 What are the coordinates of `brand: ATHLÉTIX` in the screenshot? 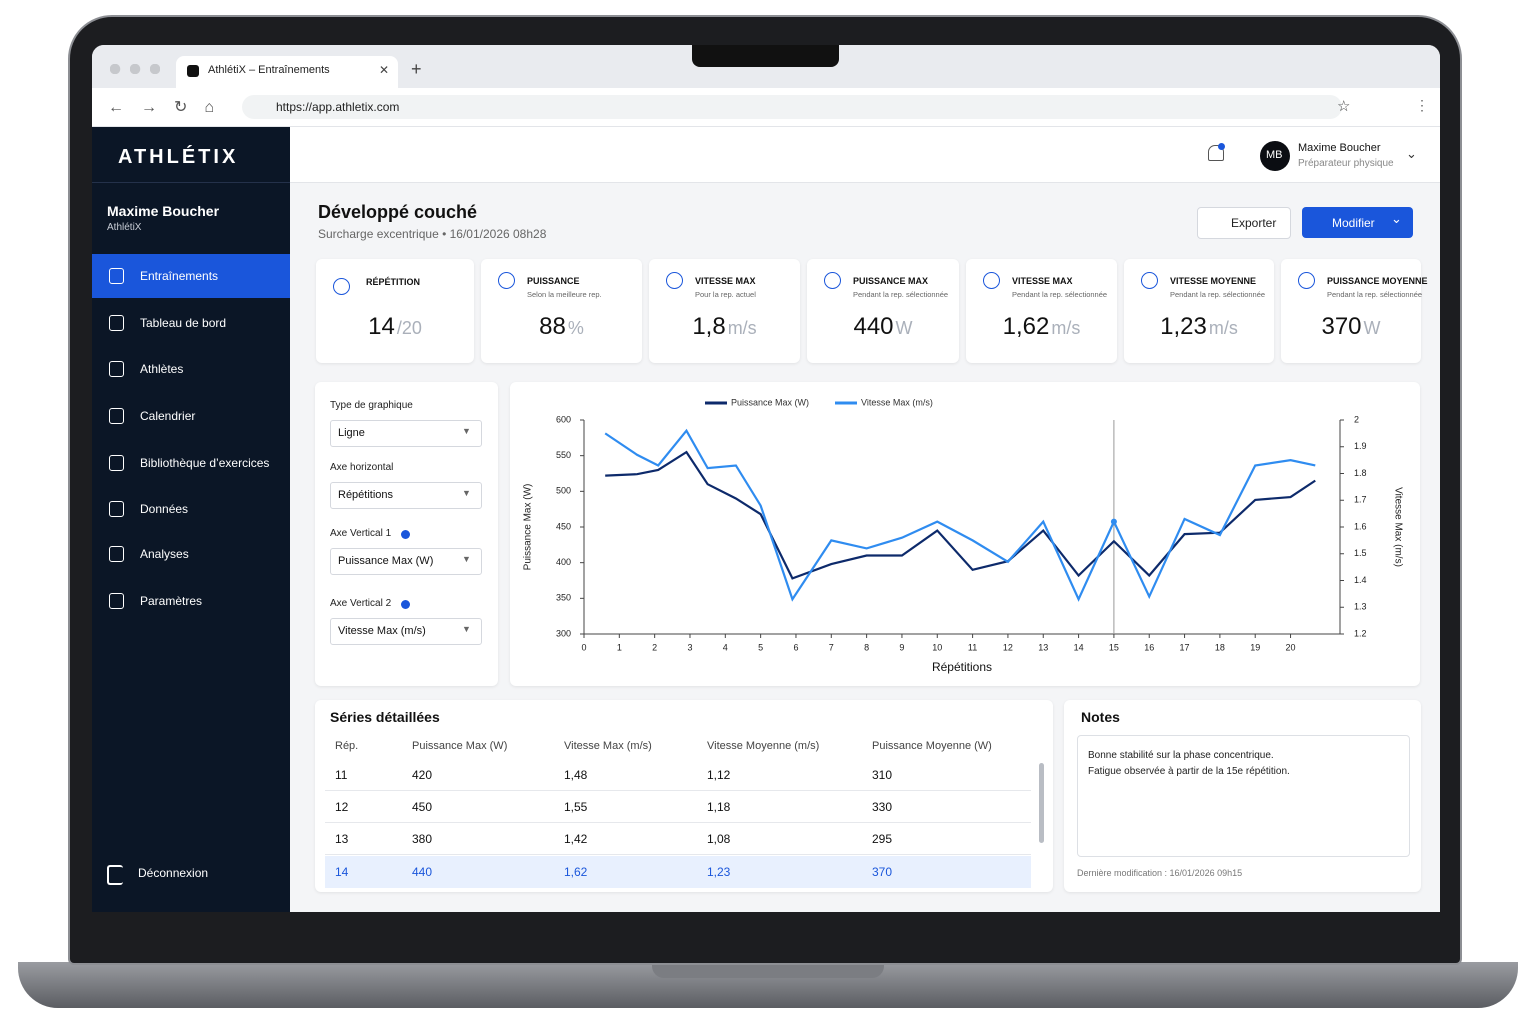 It's located at (178, 157).